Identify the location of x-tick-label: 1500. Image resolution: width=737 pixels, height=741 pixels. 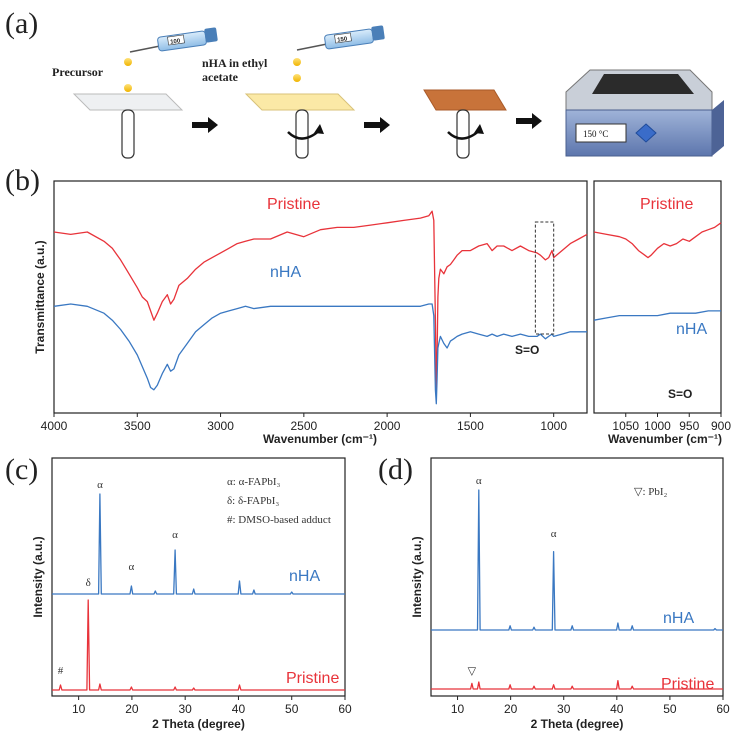
(470, 426).